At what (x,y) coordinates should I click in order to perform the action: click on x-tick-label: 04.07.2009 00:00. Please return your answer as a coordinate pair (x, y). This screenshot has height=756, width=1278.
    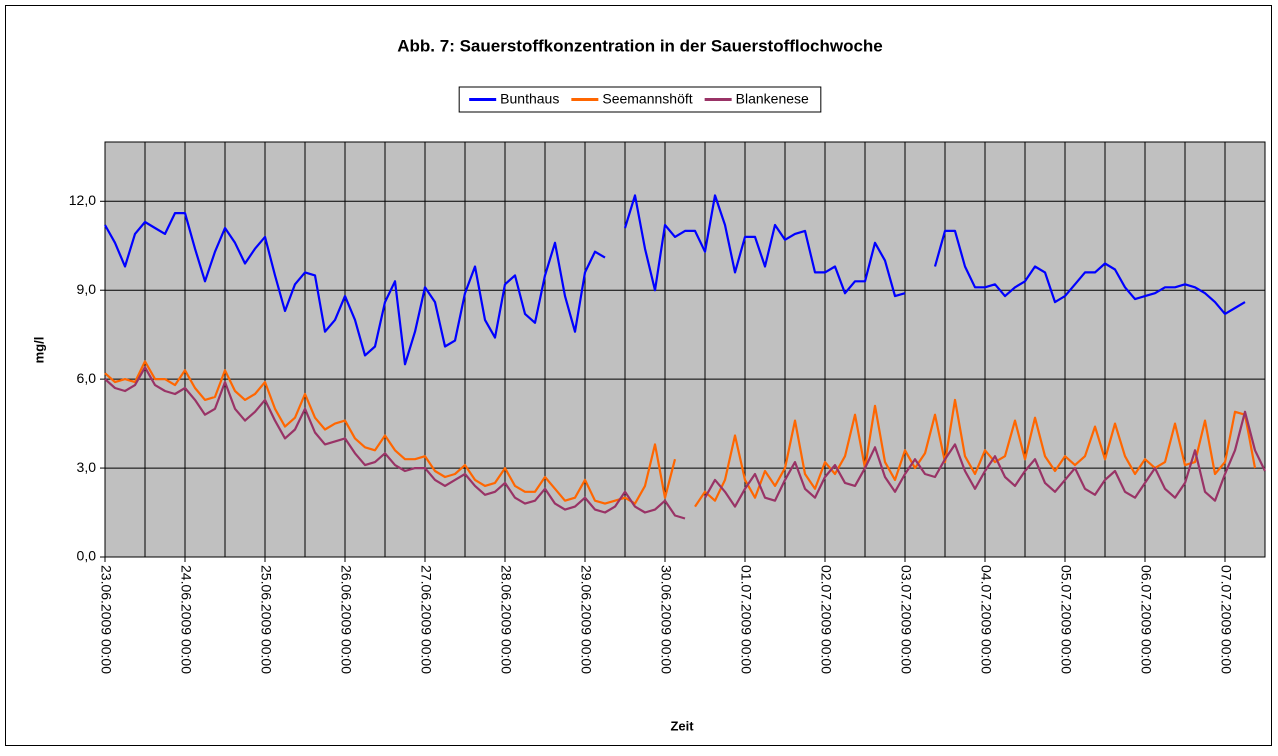
    Looking at the image, I should click on (986, 619).